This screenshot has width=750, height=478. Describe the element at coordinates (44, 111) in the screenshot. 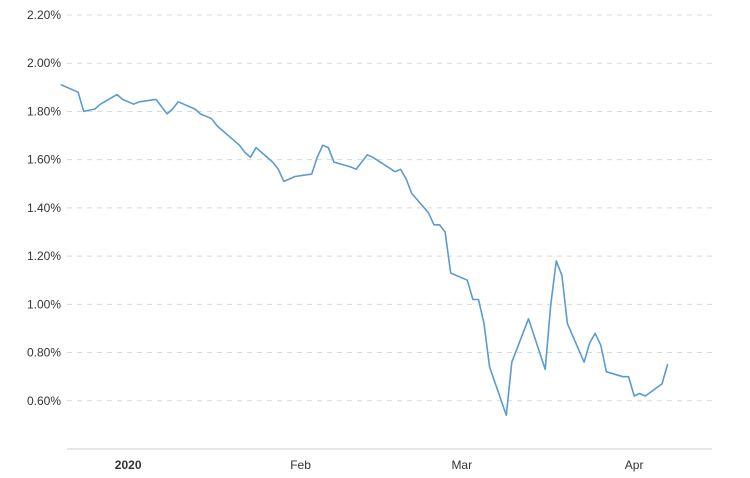

I see `y-tick-label: 1.80%` at that location.